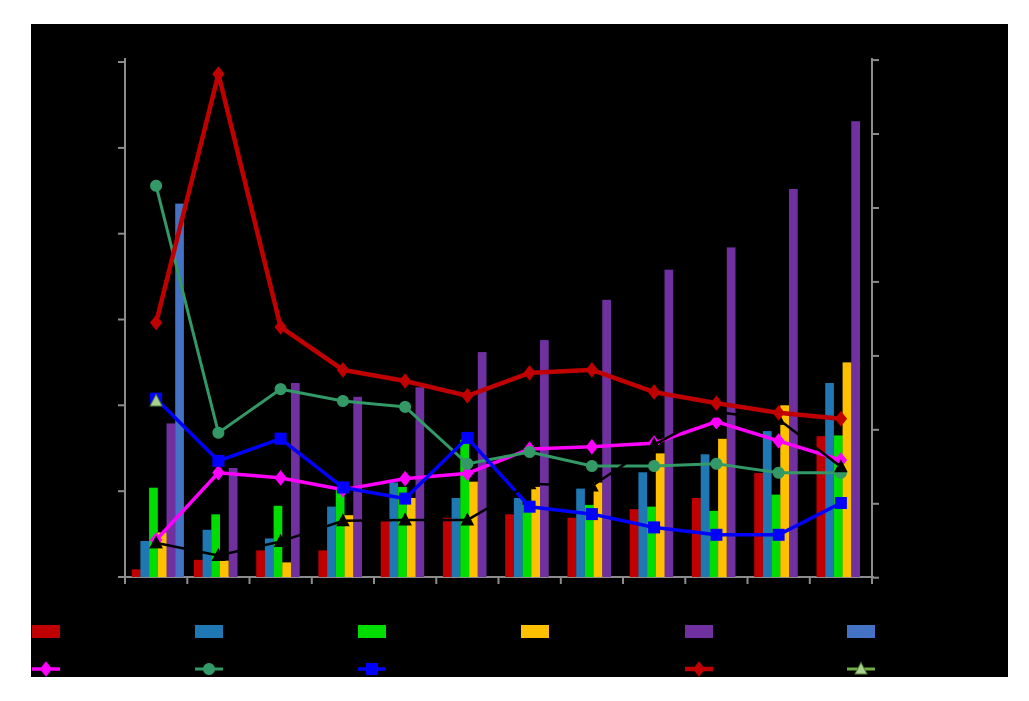  What do you see at coordinates (456, 537) in the screenshot?
I see `bar-blue-g6` at bounding box center [456, 537].